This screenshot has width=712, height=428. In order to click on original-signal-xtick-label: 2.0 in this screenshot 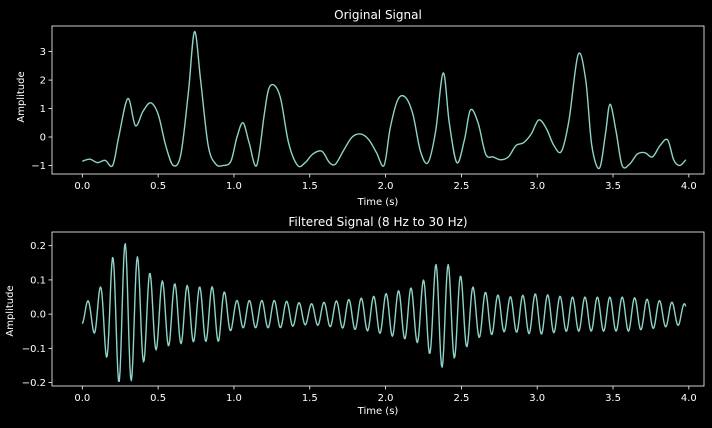, I will do `click(386, 186)`.